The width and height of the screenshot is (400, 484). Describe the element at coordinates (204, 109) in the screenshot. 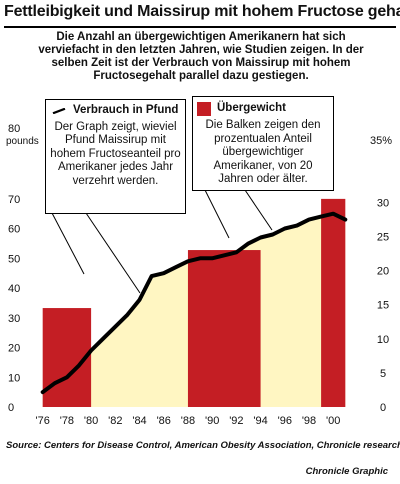

I see `bar-key-swatch` at that location.